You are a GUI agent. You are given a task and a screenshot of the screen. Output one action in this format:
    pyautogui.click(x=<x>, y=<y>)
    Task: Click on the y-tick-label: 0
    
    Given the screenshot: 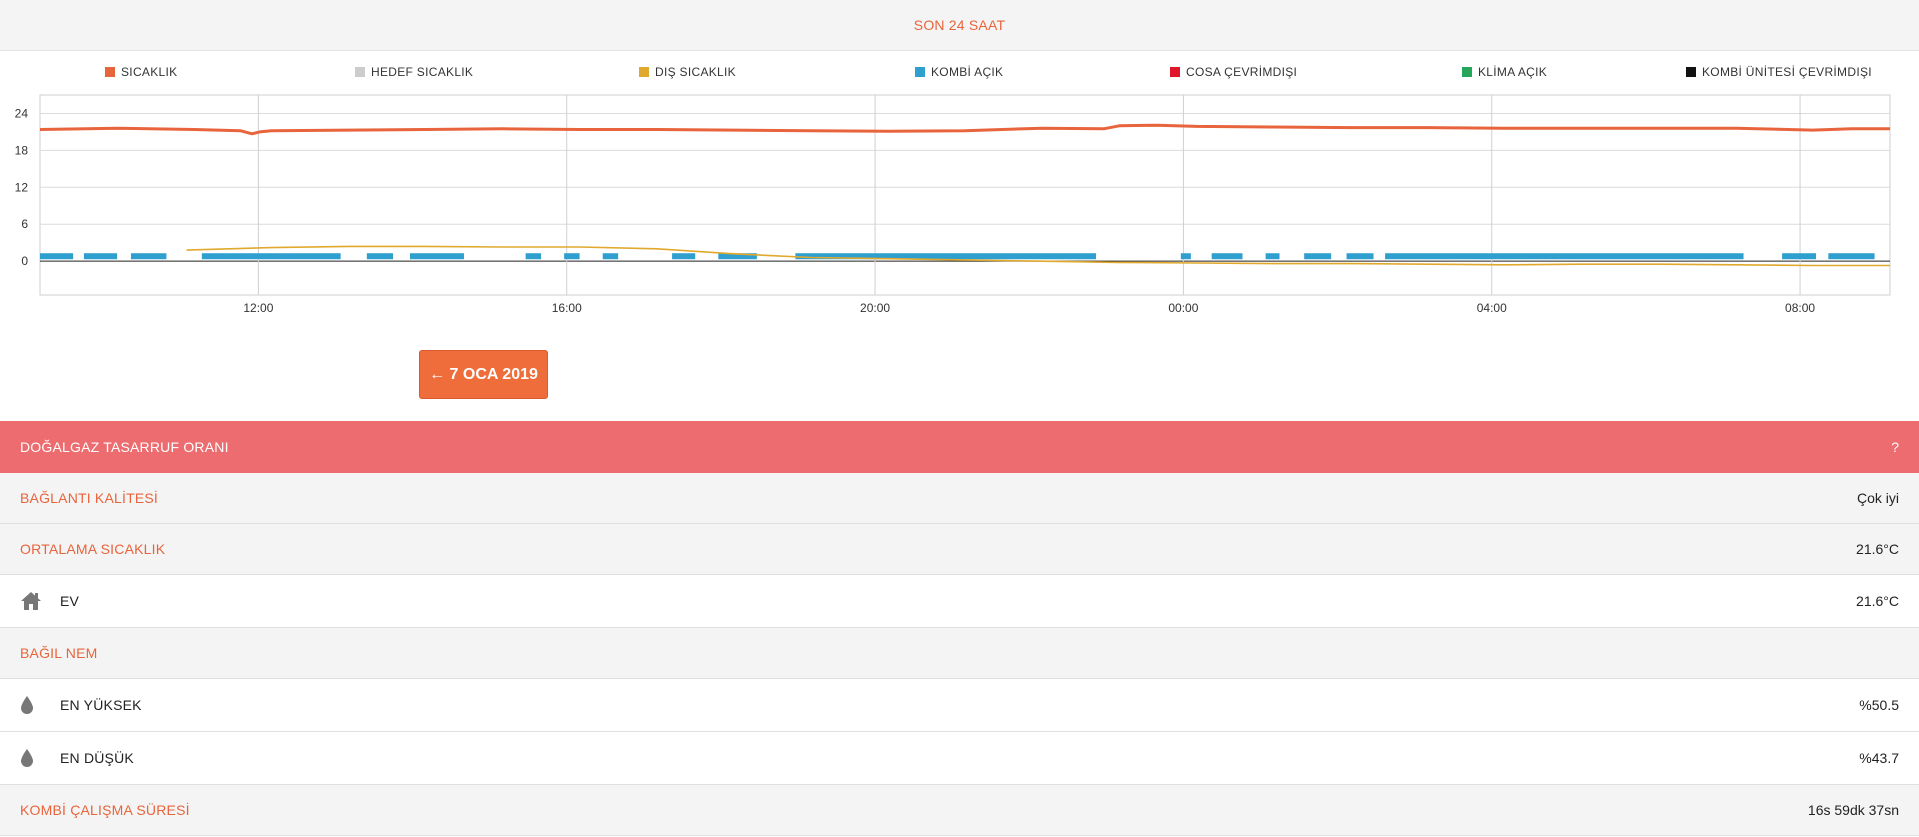 What is the action you would take?
    pyautogui.click(x=24, y=261)
    